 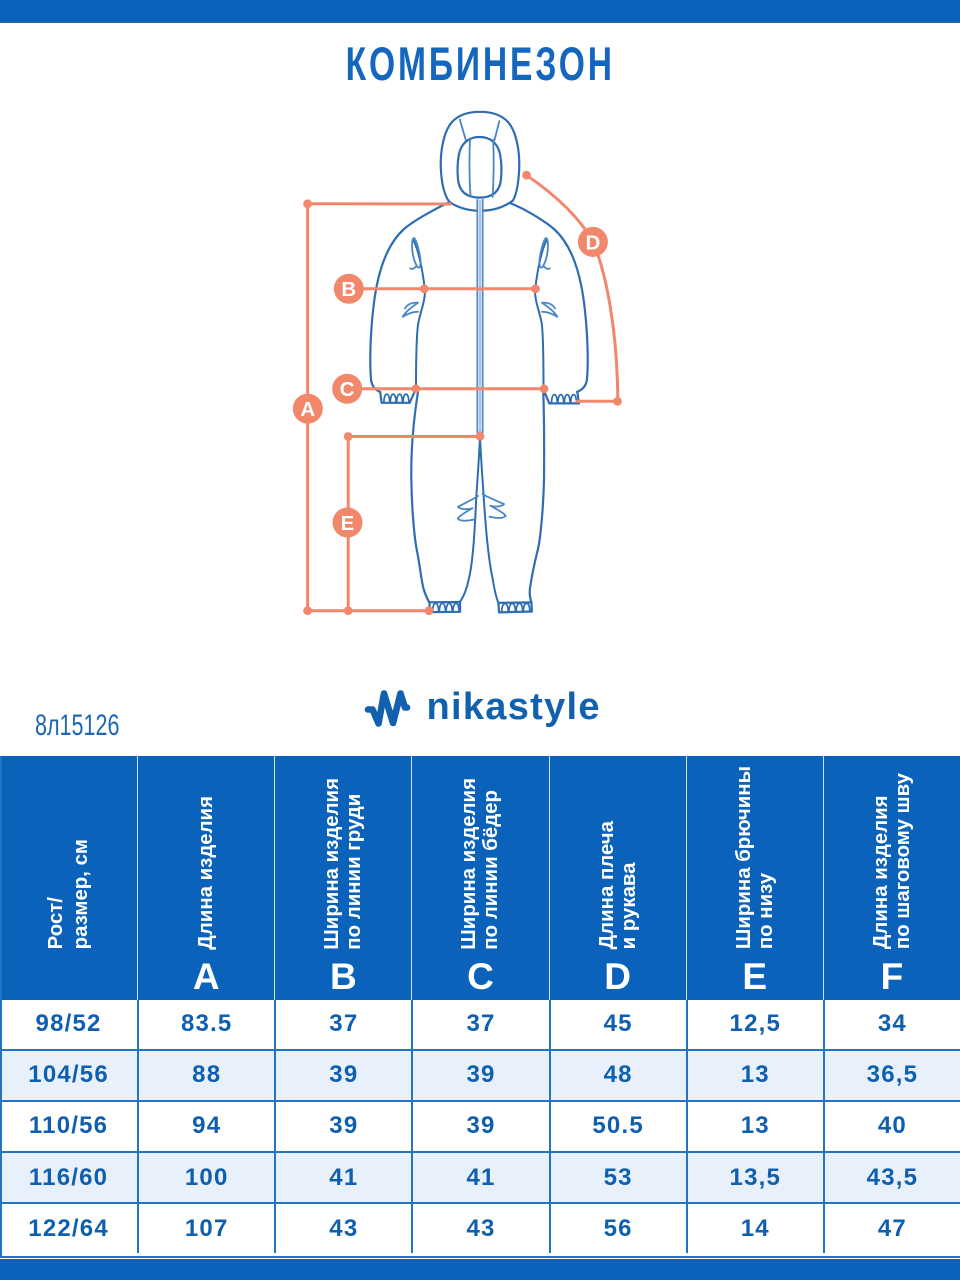 I want to click on svg-text: nikastyle, so click(x=514, y=707).